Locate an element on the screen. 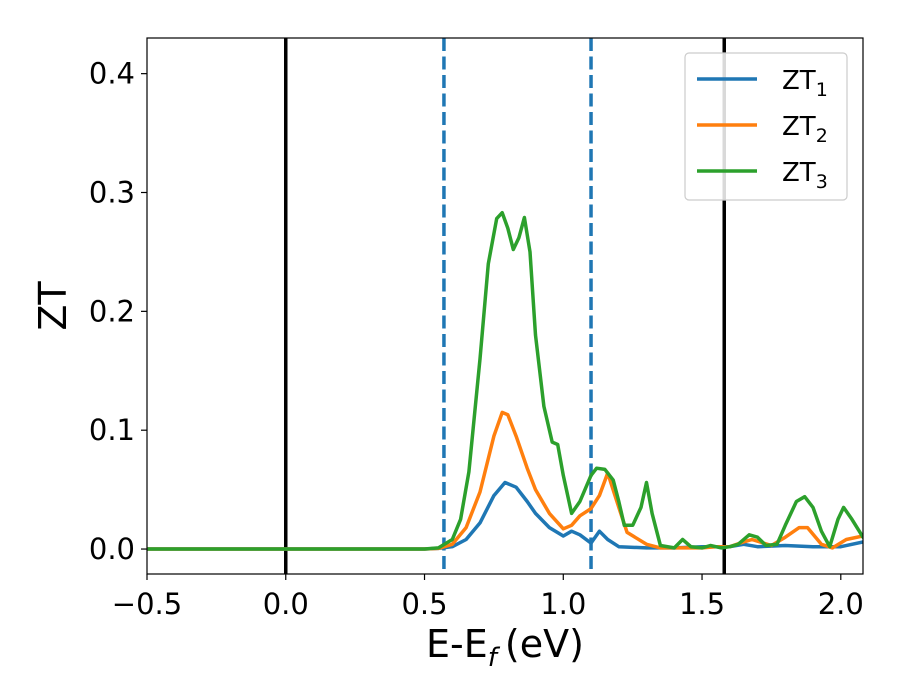 This screenshot has height=700, width=900. x-axis-label: E-Ef (eV) is located at coordinates (505, 647).